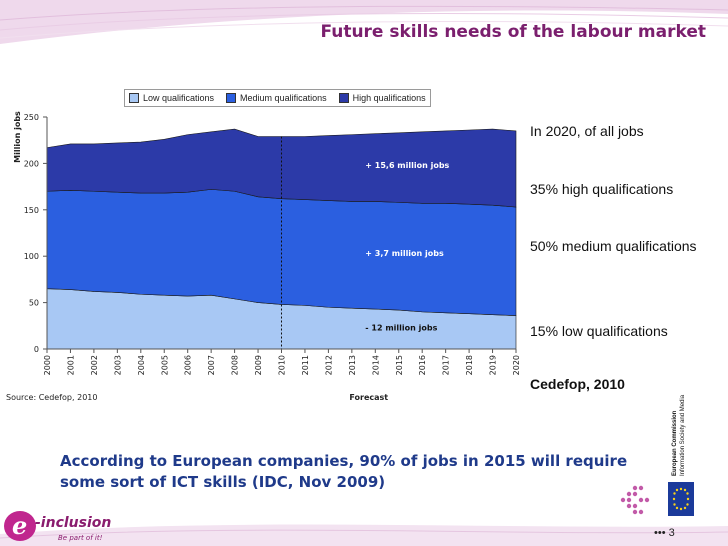  What do you see at coordinates (375, 365) in the screenshot?
I see `x-tick-label: 2014` at bounding box center [375, 365].